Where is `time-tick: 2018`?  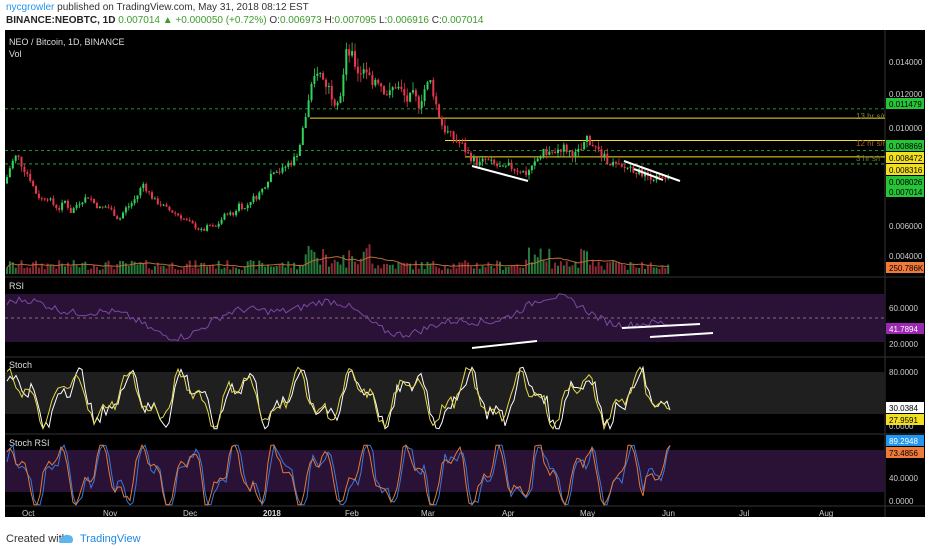
time-tick: 2018 is located at coordinates (272, 513).